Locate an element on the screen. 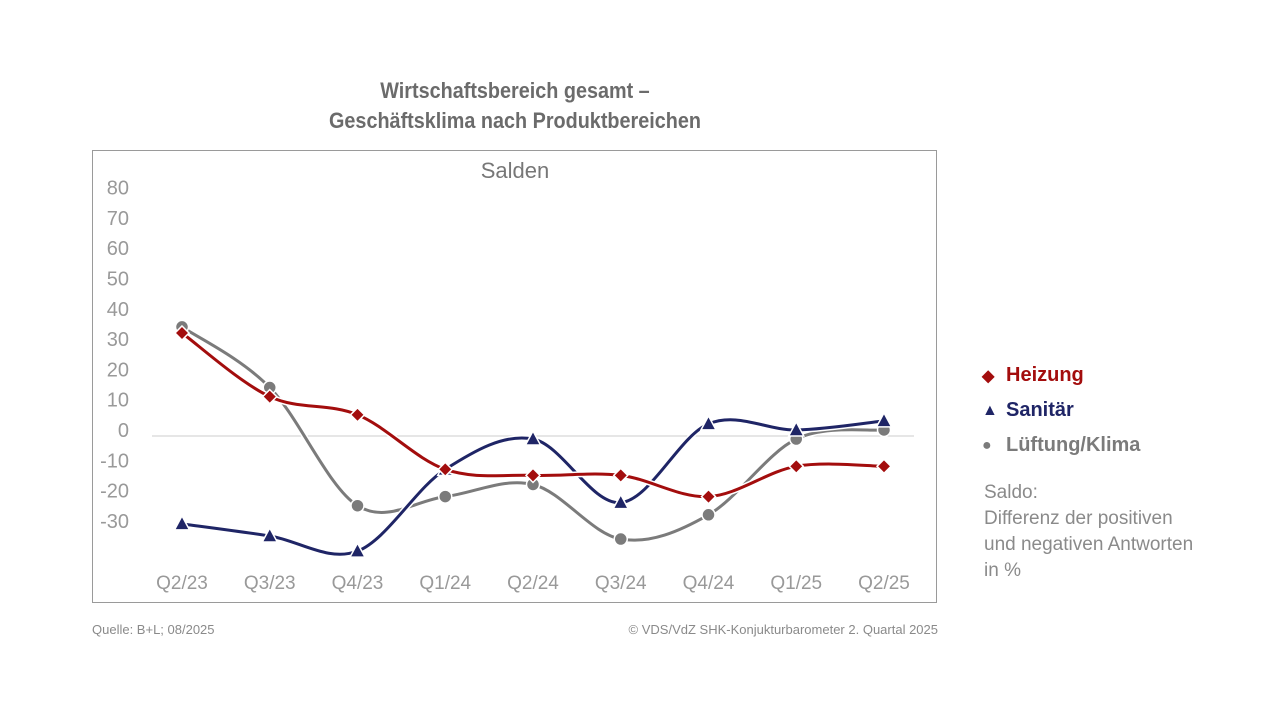 This screenshot has height=720, width=1280. x-tick-label: Q4/24 is located at coordinates (709, 583).